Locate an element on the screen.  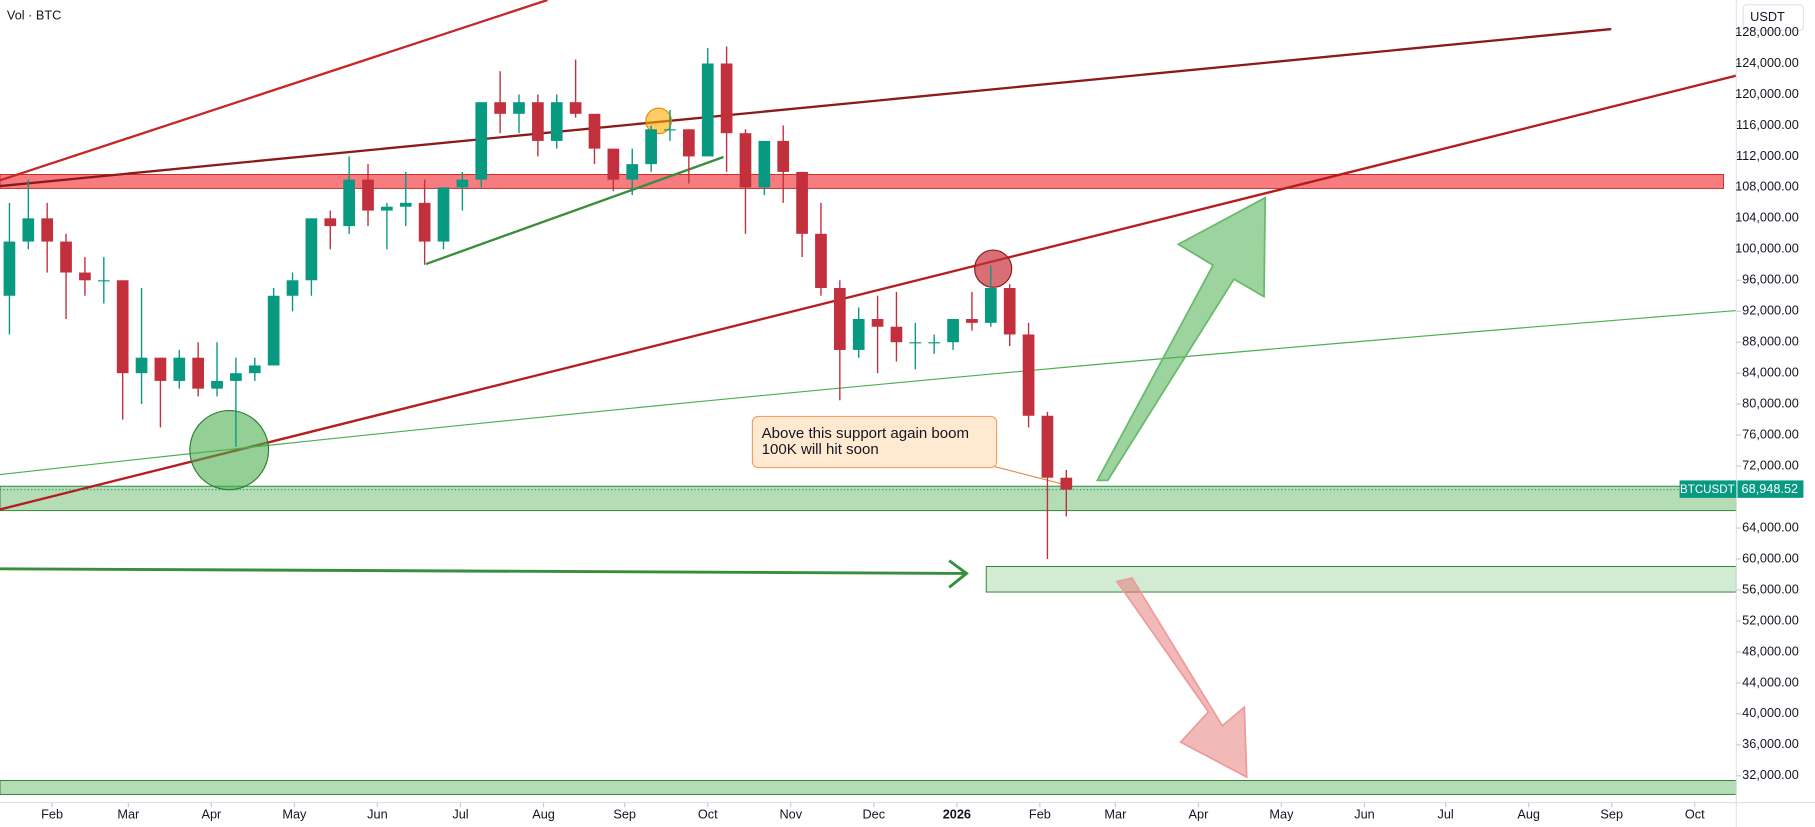
y-tick-label: 128,000.00 is located at coordinates (1767, 31).